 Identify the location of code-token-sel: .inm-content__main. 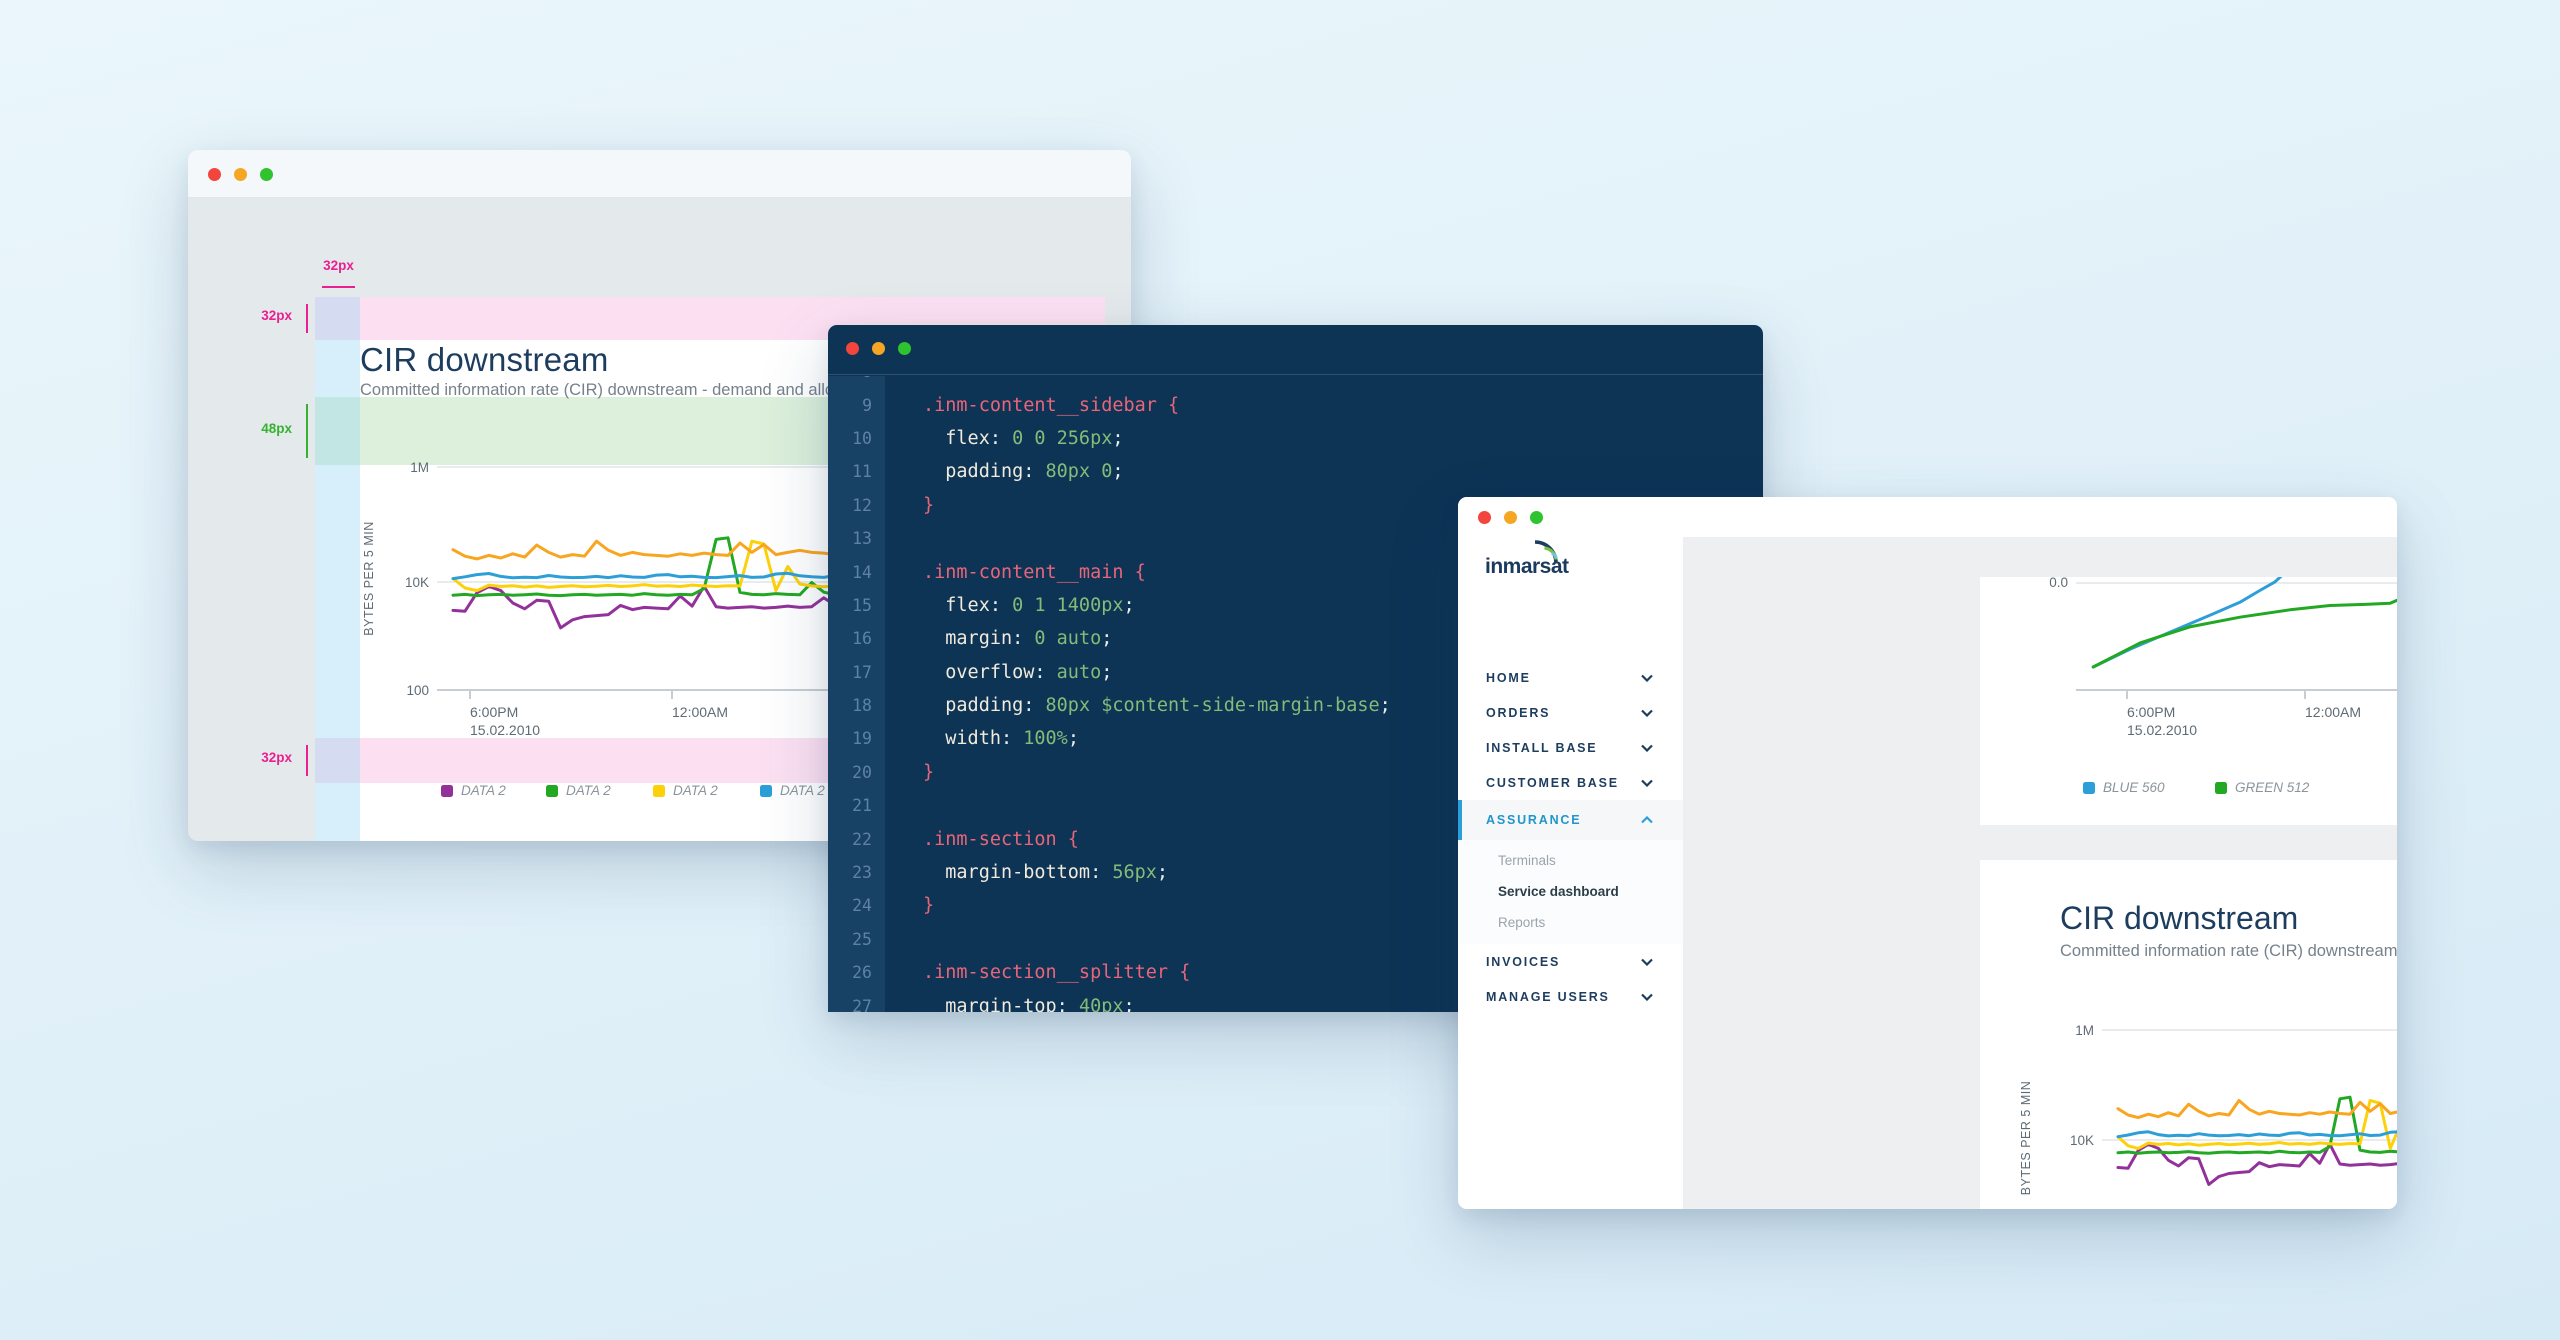
(1029, 572).